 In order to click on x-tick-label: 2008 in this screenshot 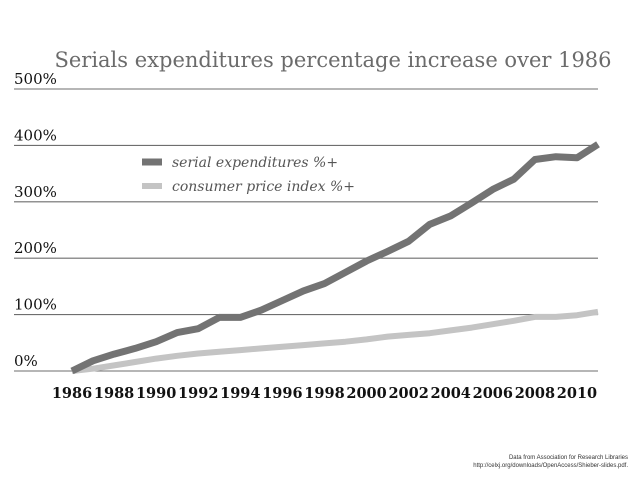, I will do `click(535, 393)`.